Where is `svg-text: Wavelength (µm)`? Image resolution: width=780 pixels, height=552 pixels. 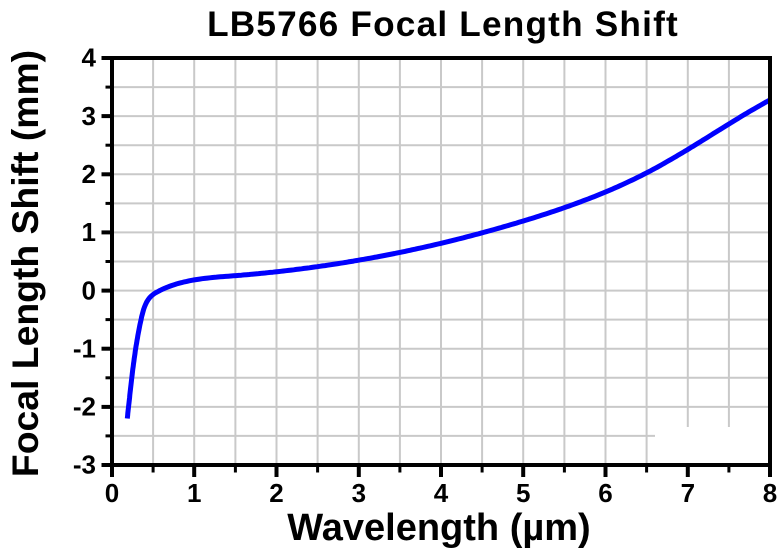 svg-text: Wavelength (µm) is located at coordinates (438, 528).